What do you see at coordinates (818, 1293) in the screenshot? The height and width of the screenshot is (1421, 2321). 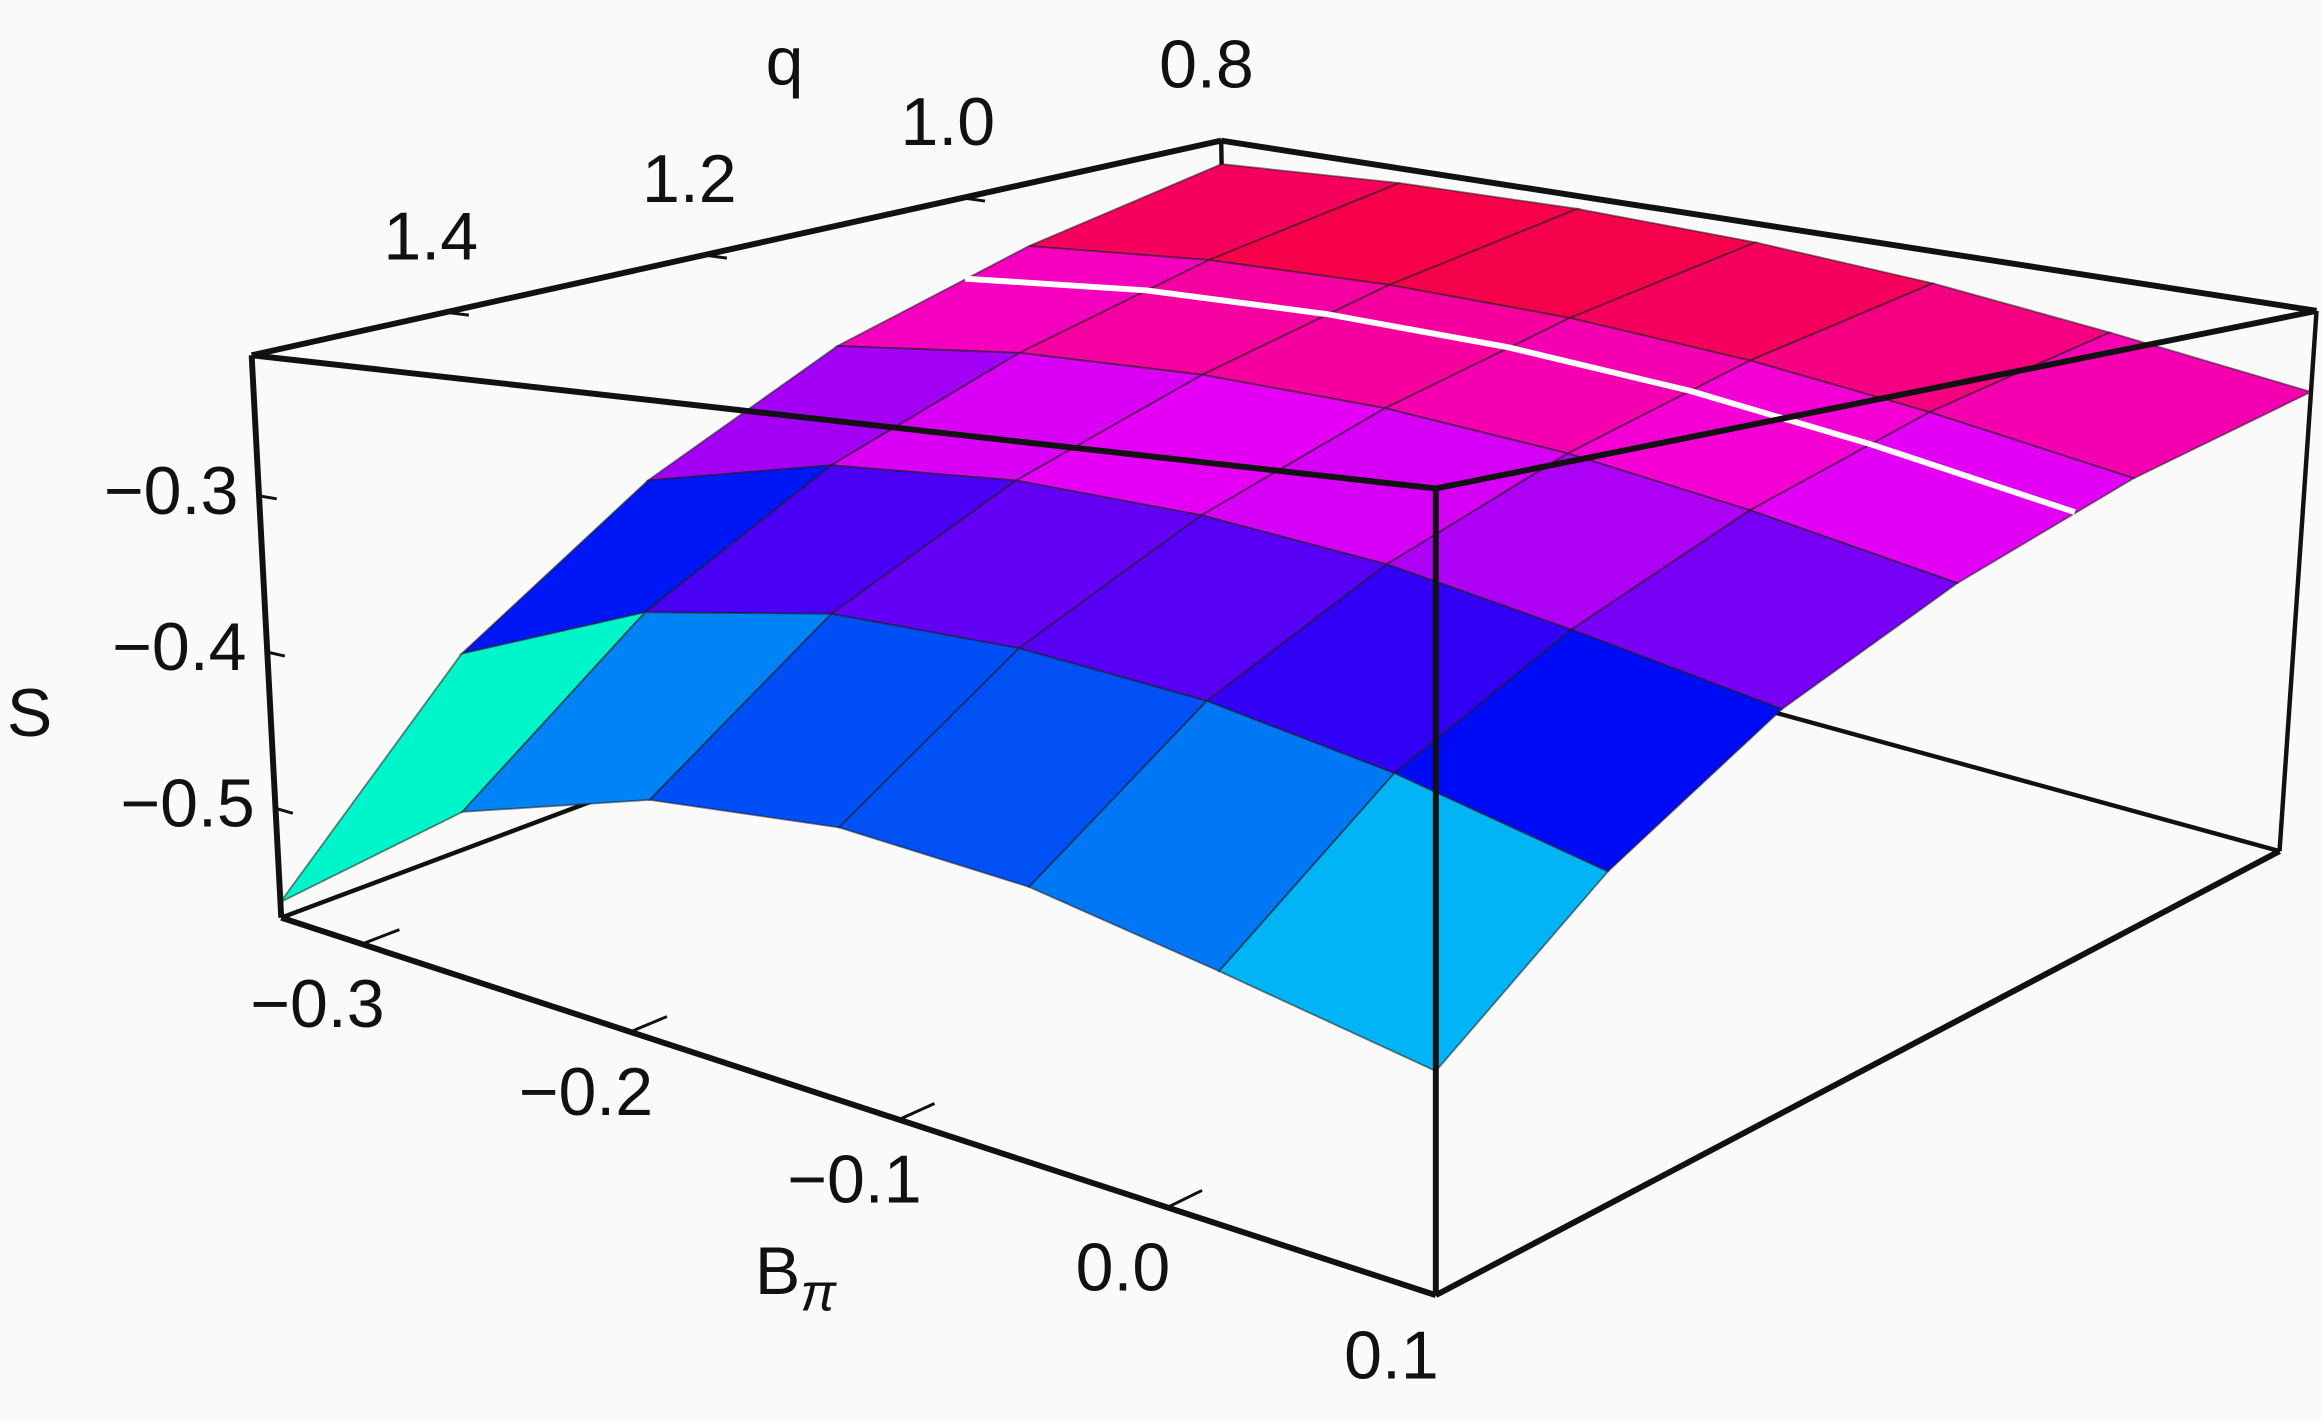 I see `x-axis-title-sub: π` at bounding box center [818, 1293].